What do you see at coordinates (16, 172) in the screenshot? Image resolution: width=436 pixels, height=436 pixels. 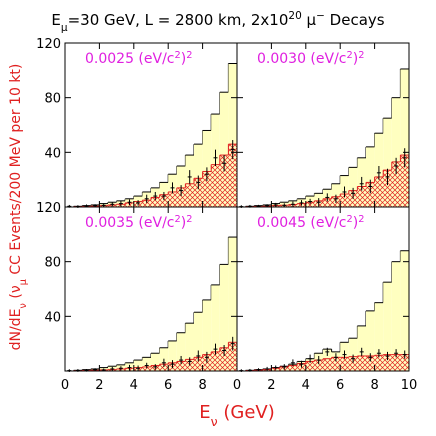 I see `text-part: CC Events/200 MeV per 10 kt)` at bounding box center [16, 172].